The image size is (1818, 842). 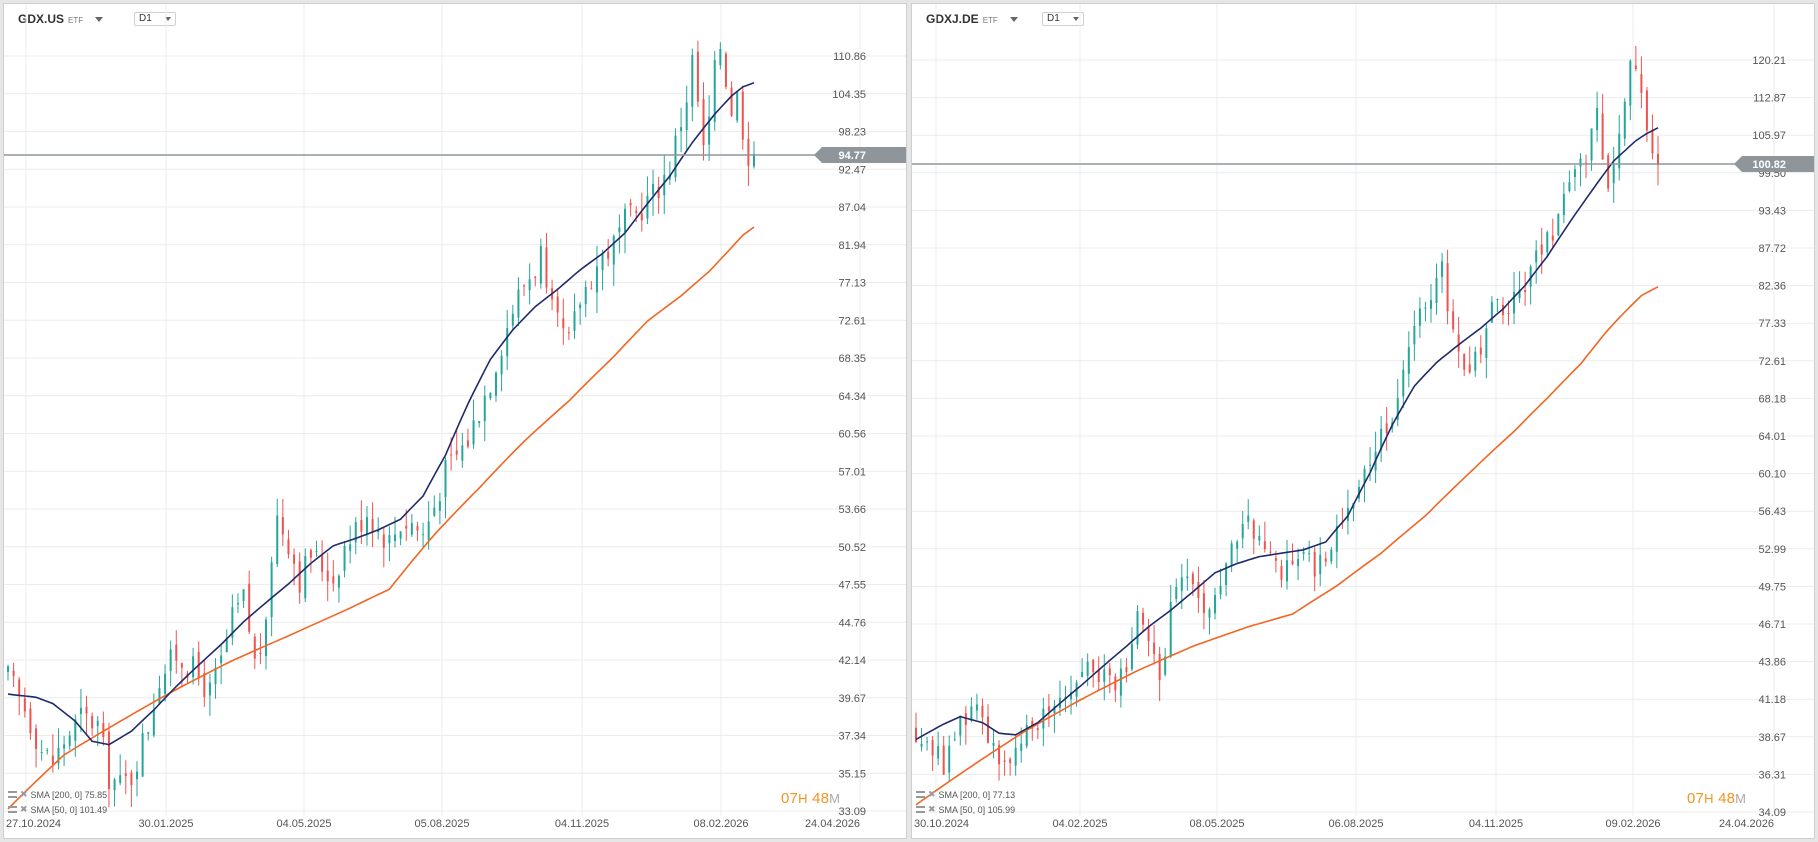 I want to click on chart-header: GDX.US ETF, so click(x=61, y=19).